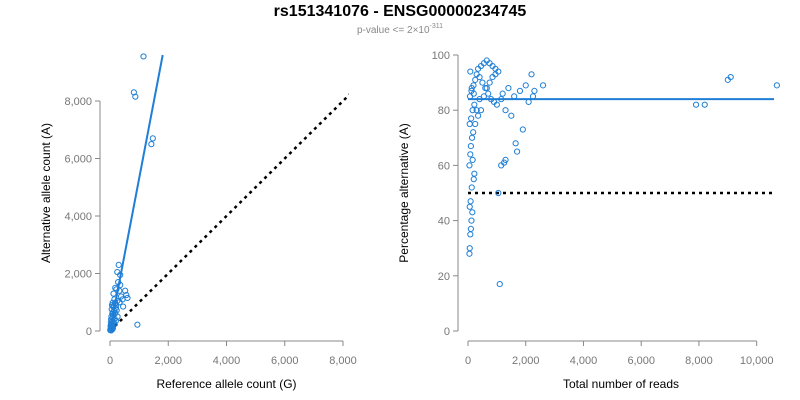 The image size is (800, 400). I want to click on y-tick-label: 100, so click(441, 56).